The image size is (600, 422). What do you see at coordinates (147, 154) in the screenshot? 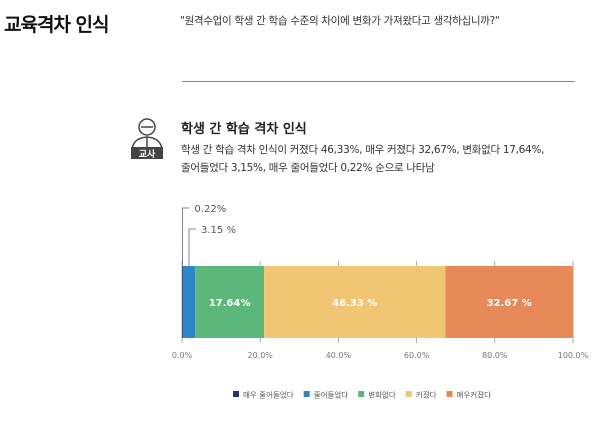
I see `teacher-badge: 교사` at bounding box center [147, 154].